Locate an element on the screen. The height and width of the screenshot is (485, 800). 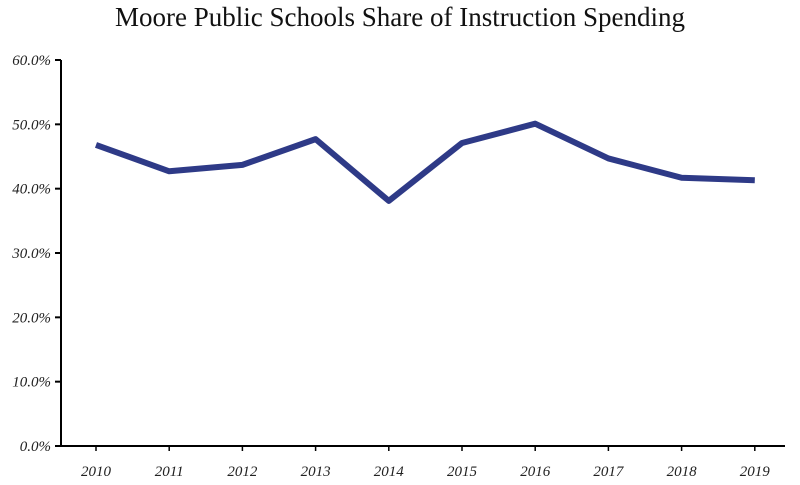
x-tick-label: 2012 is located at coordinates (242, 472).